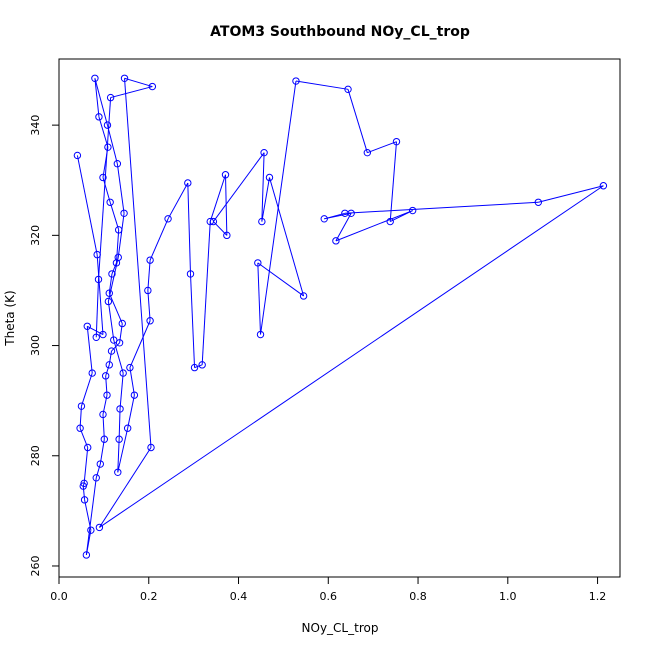  What do you see at coordinates (59, 596) in the screenshot?
I see `x-tick-label: 0.0` at bounding box center [59, 596].